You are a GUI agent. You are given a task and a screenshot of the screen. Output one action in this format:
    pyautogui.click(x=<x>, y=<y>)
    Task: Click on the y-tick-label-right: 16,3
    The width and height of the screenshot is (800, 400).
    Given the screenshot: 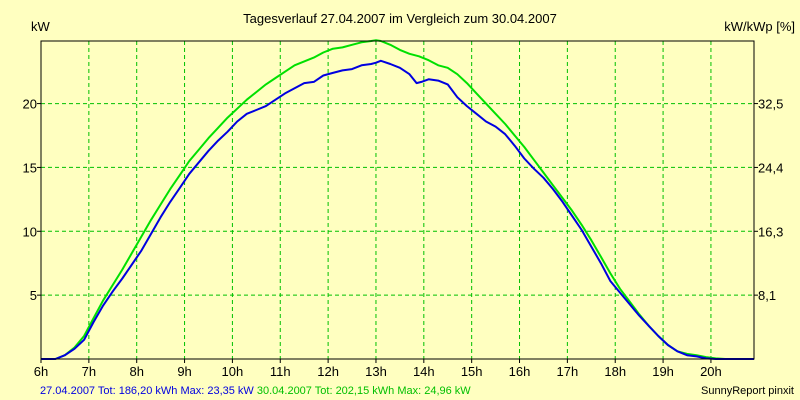 What is the action you would take?
    pyautogui.click(x=770, y=231)
    